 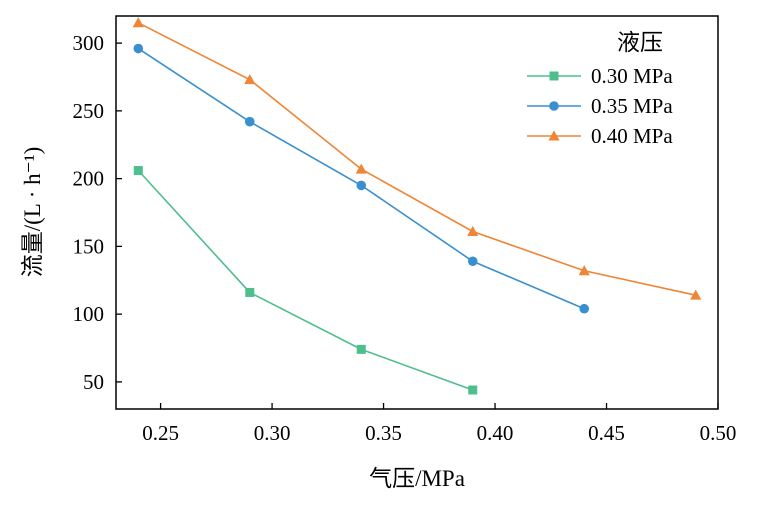 I want to click on y-tick-label: 100, so click(x=89, y=314).